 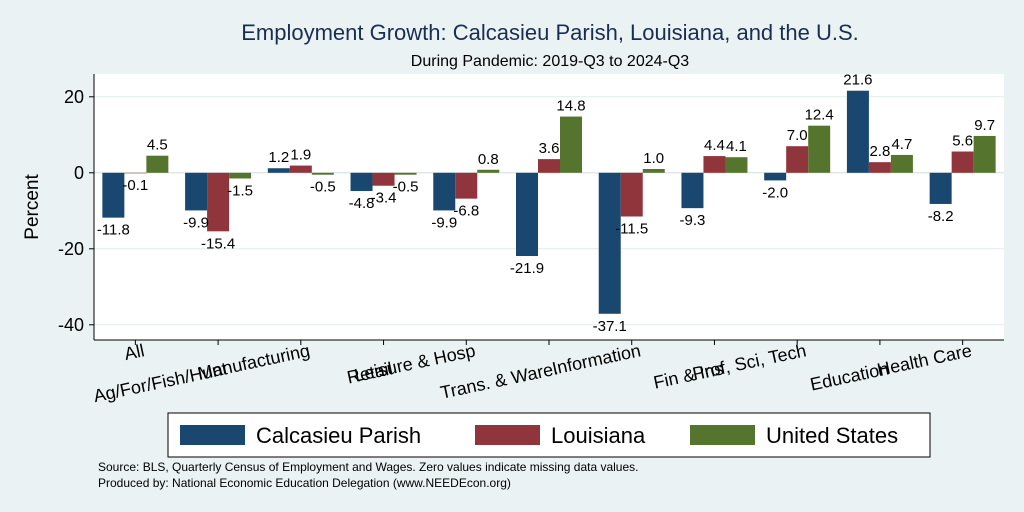 What do you see at coordinates (488, 159) in the screenshot?
I see `data-label: 0.8` at bounding box center [488, 159].